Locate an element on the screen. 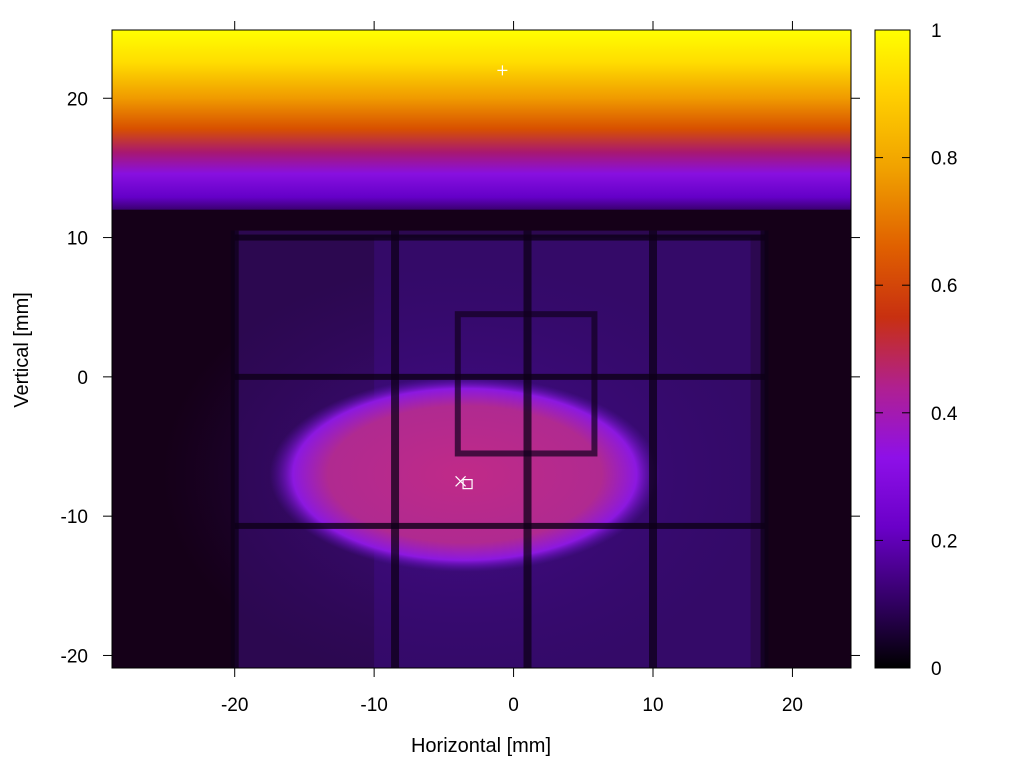 Image resolution: width=1024 pixels, height=768 pixels. colorbar: 0 0.2 0.4 0.6 0.8 1 is located at coordinates (916, 350).